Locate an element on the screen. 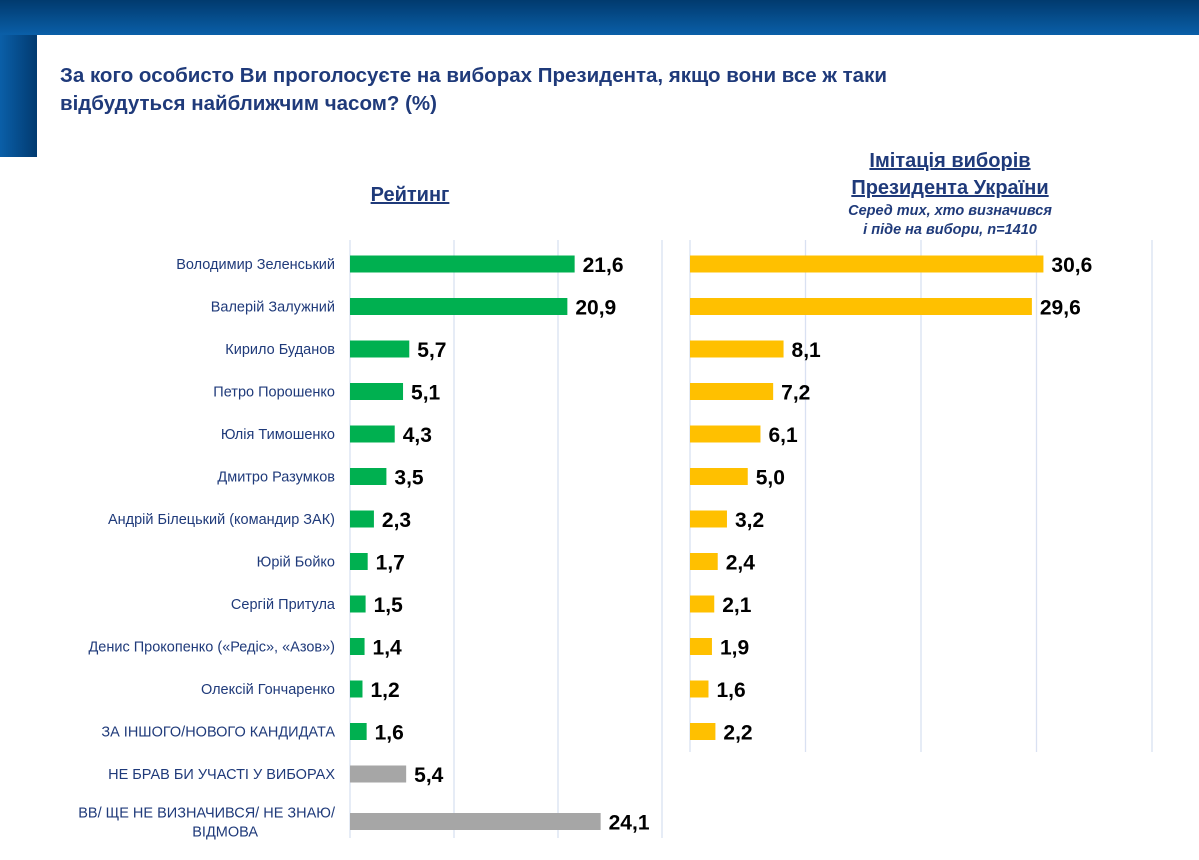  header-side-strip is located at coordinates (18, 96).